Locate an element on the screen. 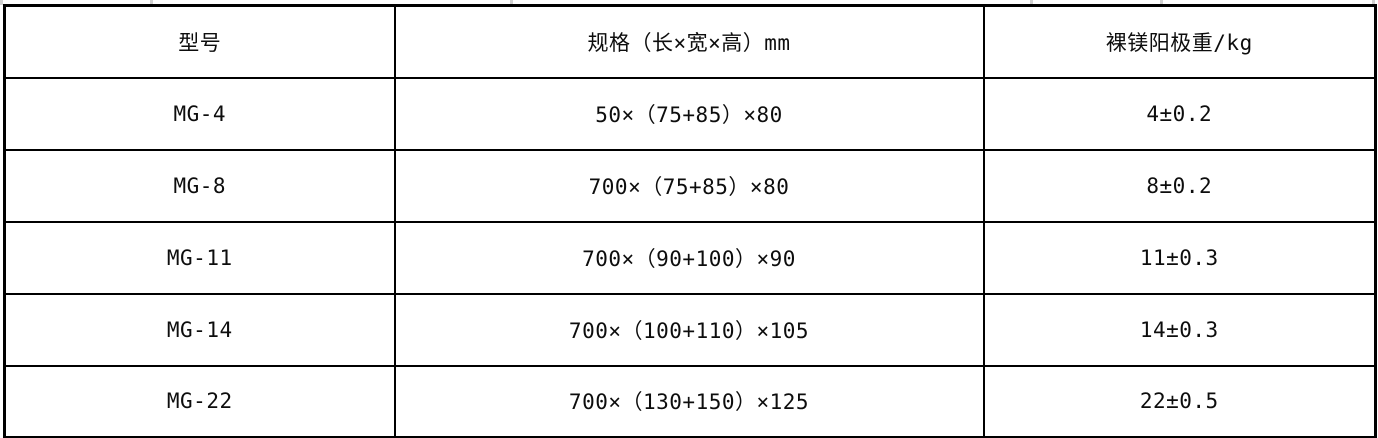 The height and width of the screenshot is (438, 1378). cell-weight: 4±0.2 is located at coordinates (1179, 113).